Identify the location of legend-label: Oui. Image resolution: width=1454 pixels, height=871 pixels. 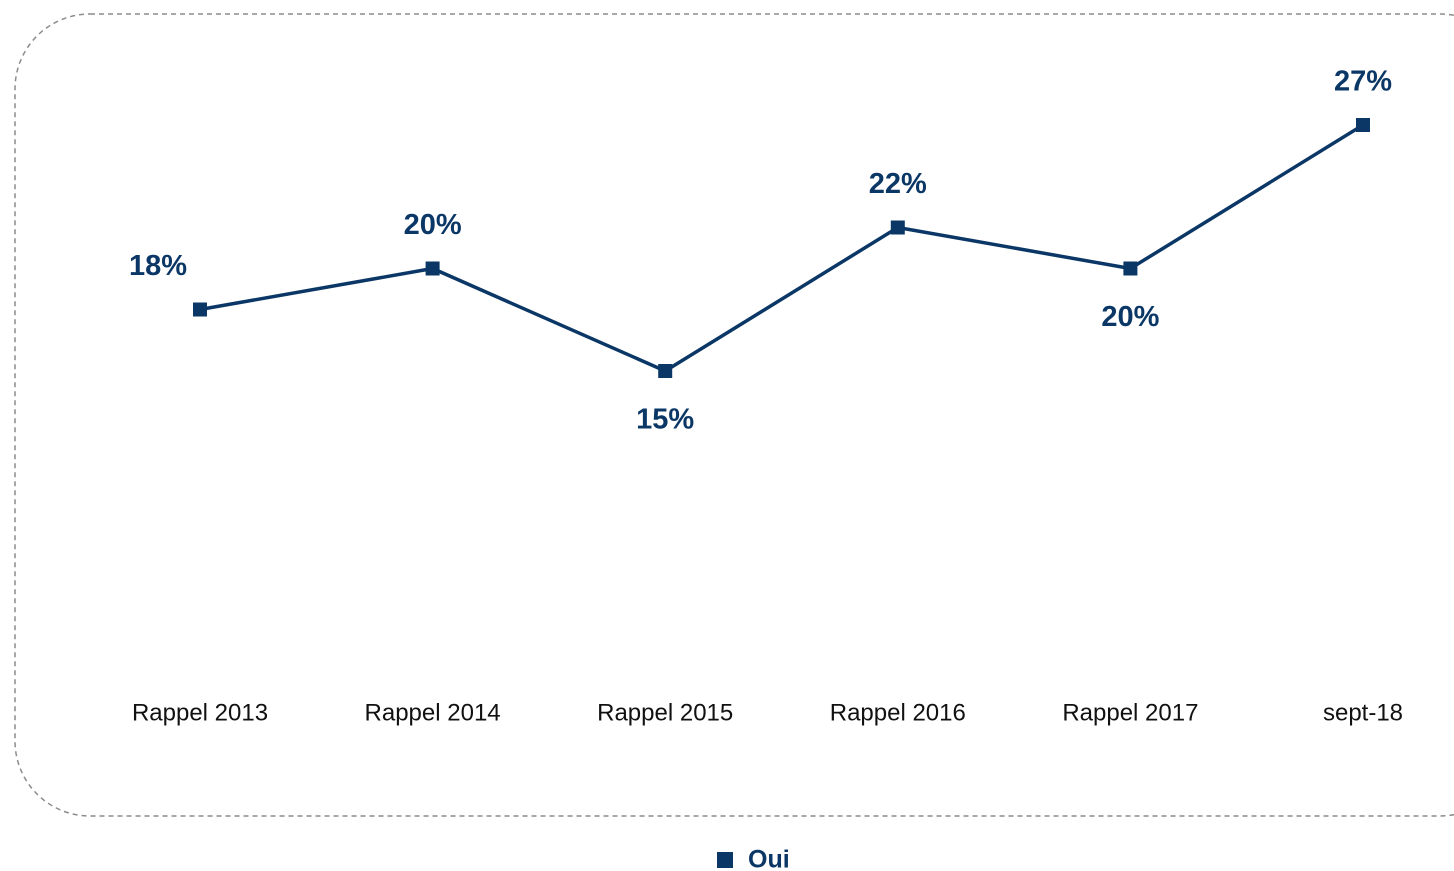
(769, 858).